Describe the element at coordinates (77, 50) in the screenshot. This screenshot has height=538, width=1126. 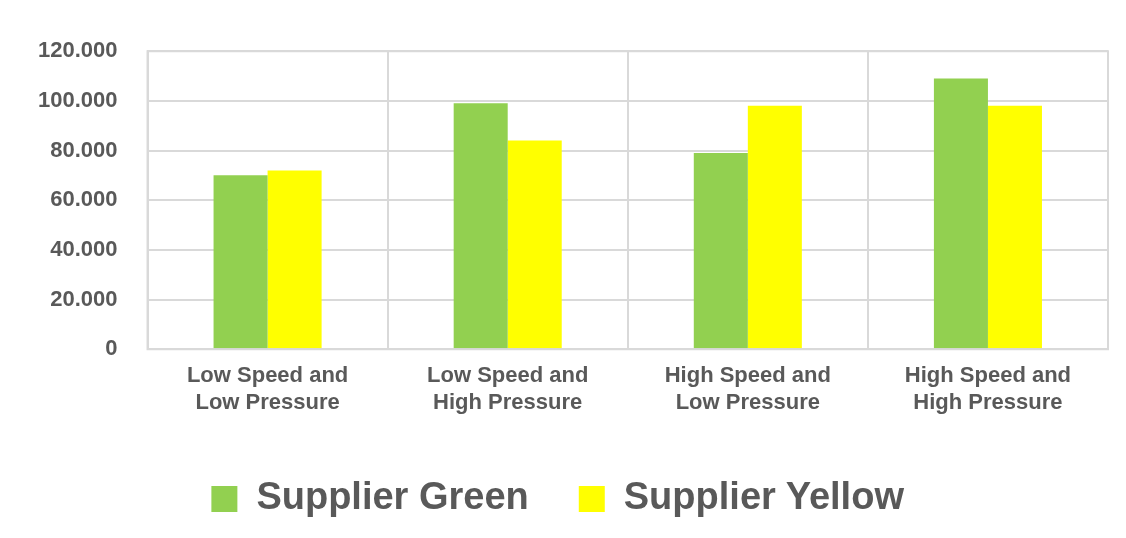
I see `y-tick-label: 120.000` at that location.